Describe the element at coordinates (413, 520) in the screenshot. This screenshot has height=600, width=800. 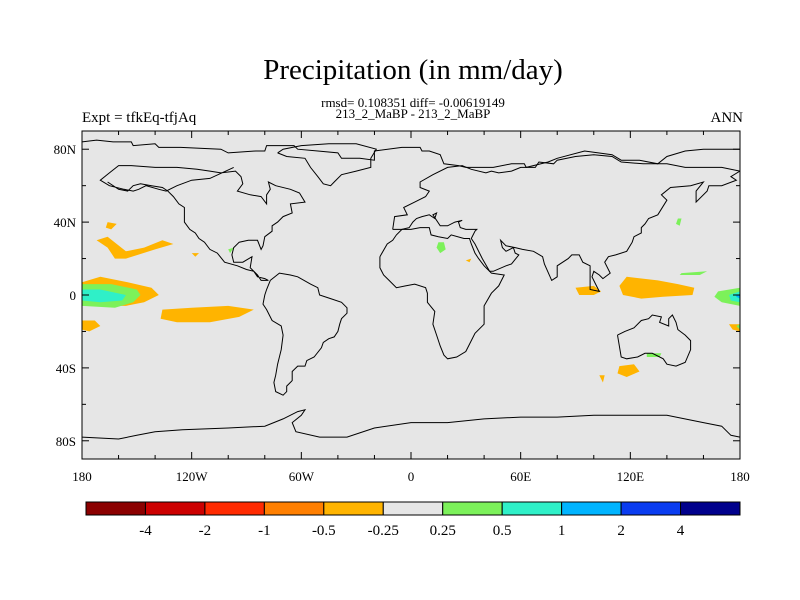
I see `colorbar: -4 -2 -1 -0.5 -0.25 0.25 0.5 1 2 4` at that location.